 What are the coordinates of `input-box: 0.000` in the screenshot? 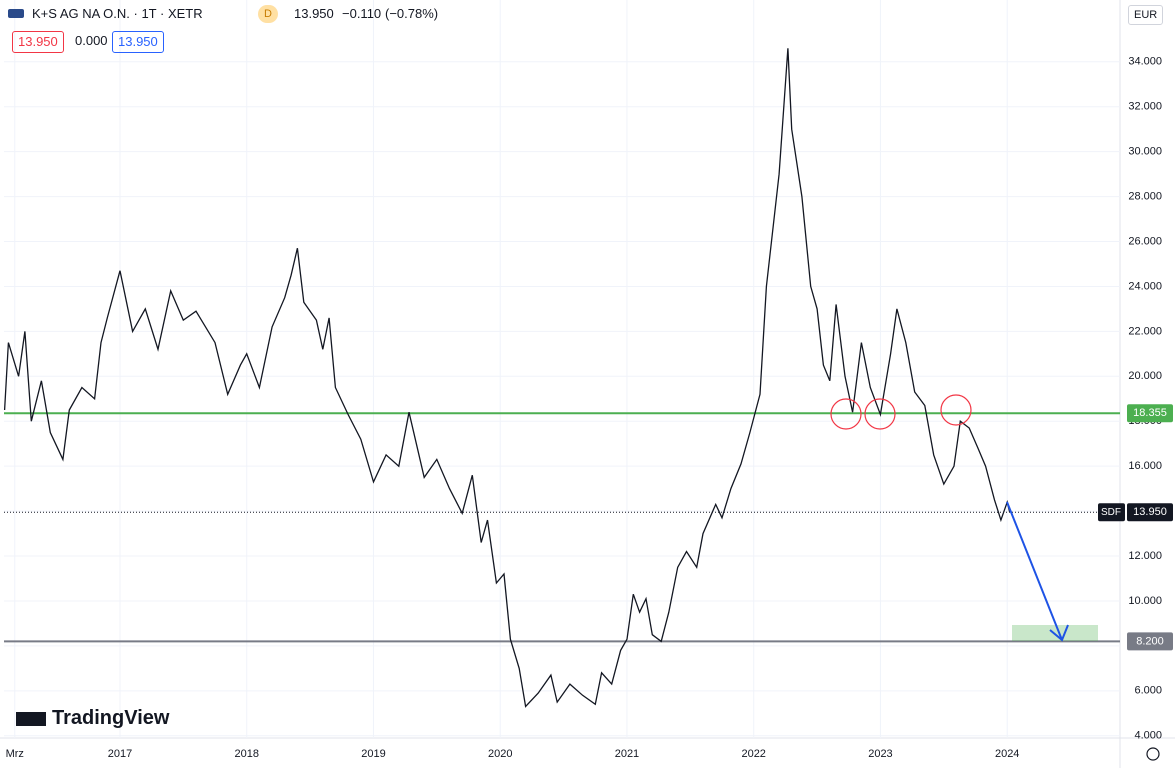 It's located at (91, 40).